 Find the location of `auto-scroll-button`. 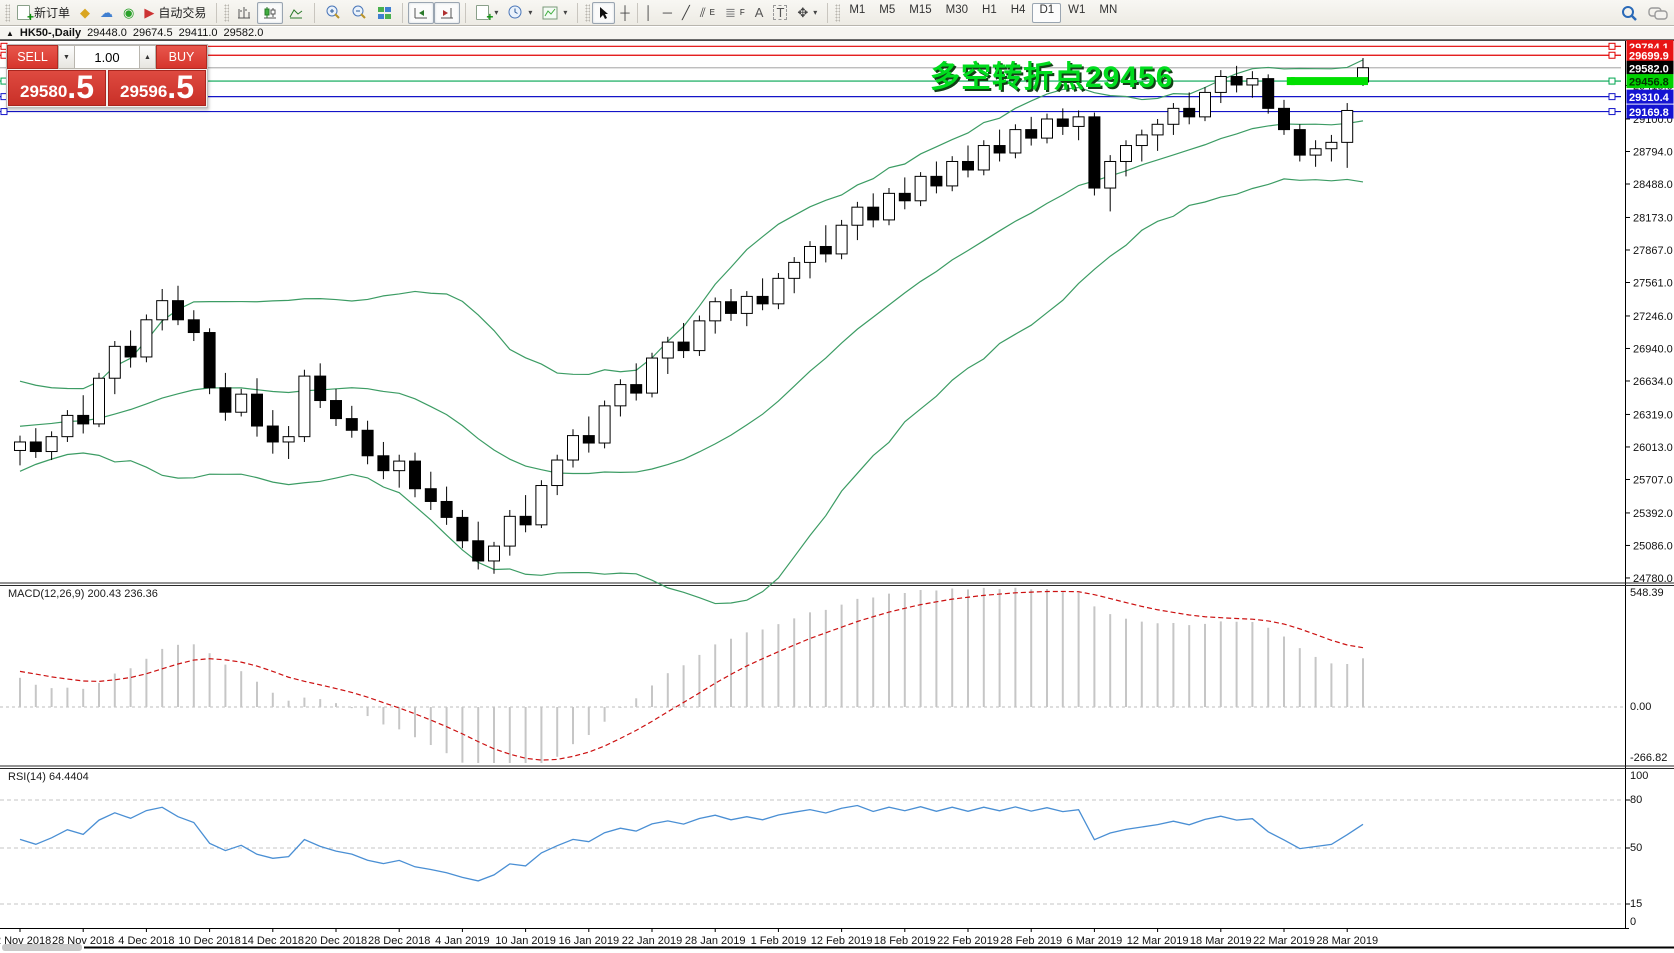

auto-scroll-button is located at coordinates (421, 12).